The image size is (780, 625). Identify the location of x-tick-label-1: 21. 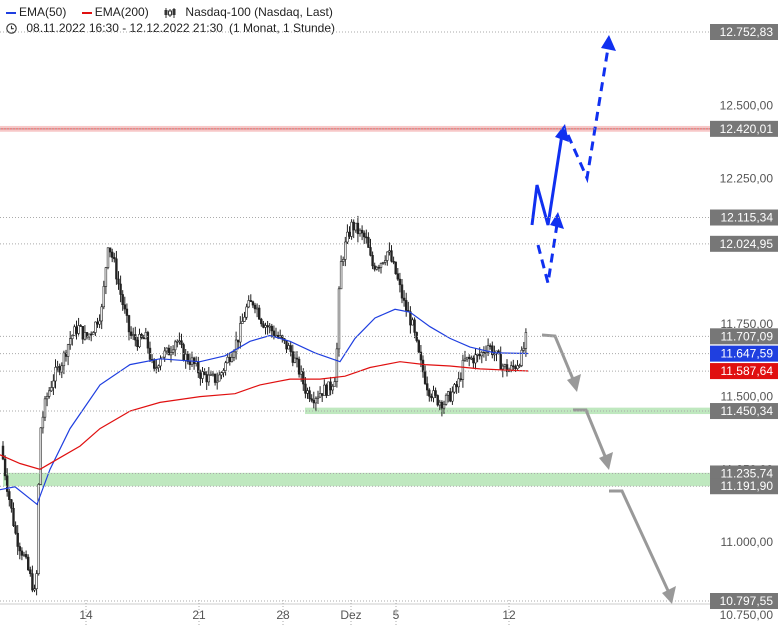
(199, 615).